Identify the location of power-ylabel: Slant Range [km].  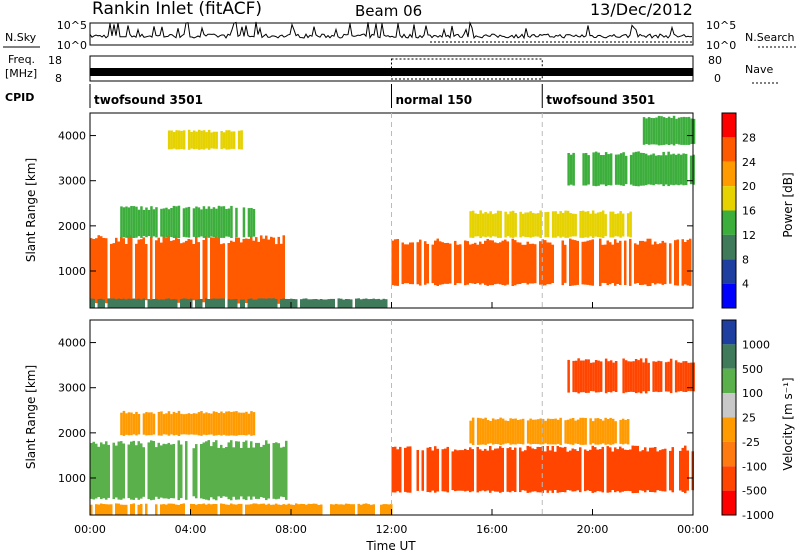
(31, 210).